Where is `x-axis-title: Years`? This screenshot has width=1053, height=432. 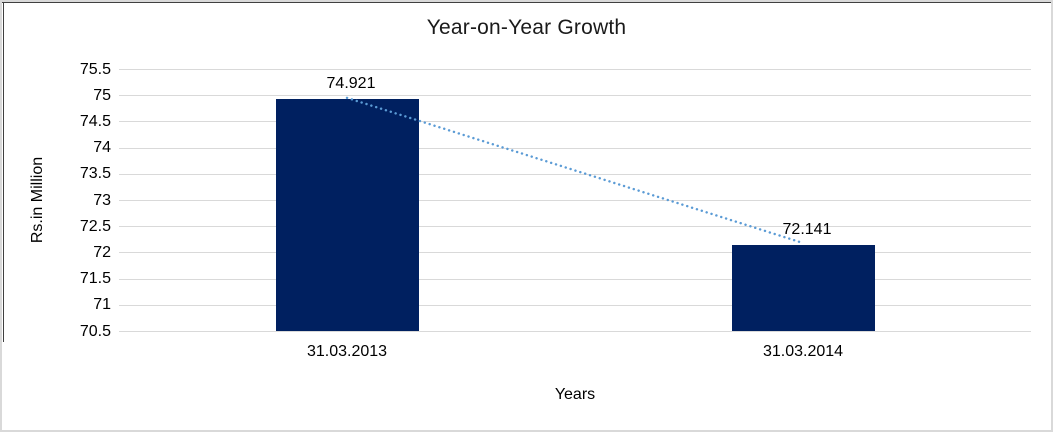 x-axis-title: Years is located at coordinates (575, 394).